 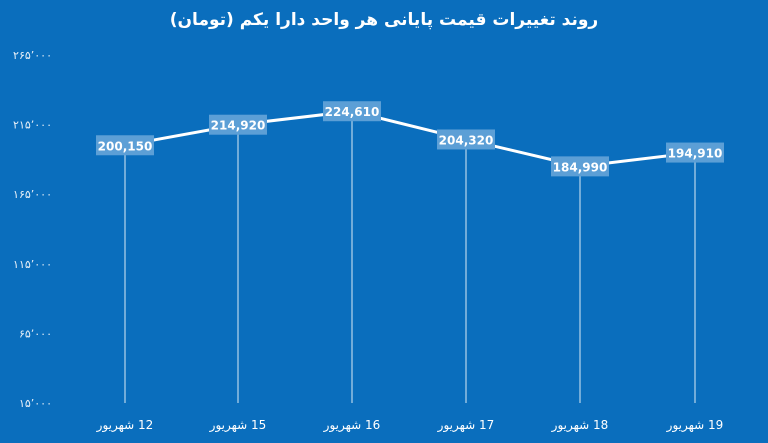 I want to click on x-tick-label: 18 شهریور, so click(x=580, y=425).